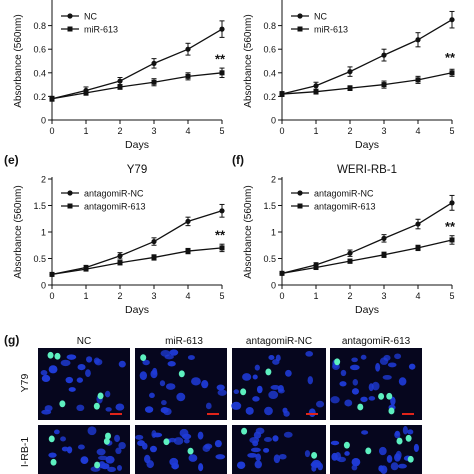 Image resolution: width=474 pixels, height=474 pixels. What do you see at coordinates (25, 383) in the screenshot?
I see `row-label-y79: Y79` at bounding box center [25, 383].